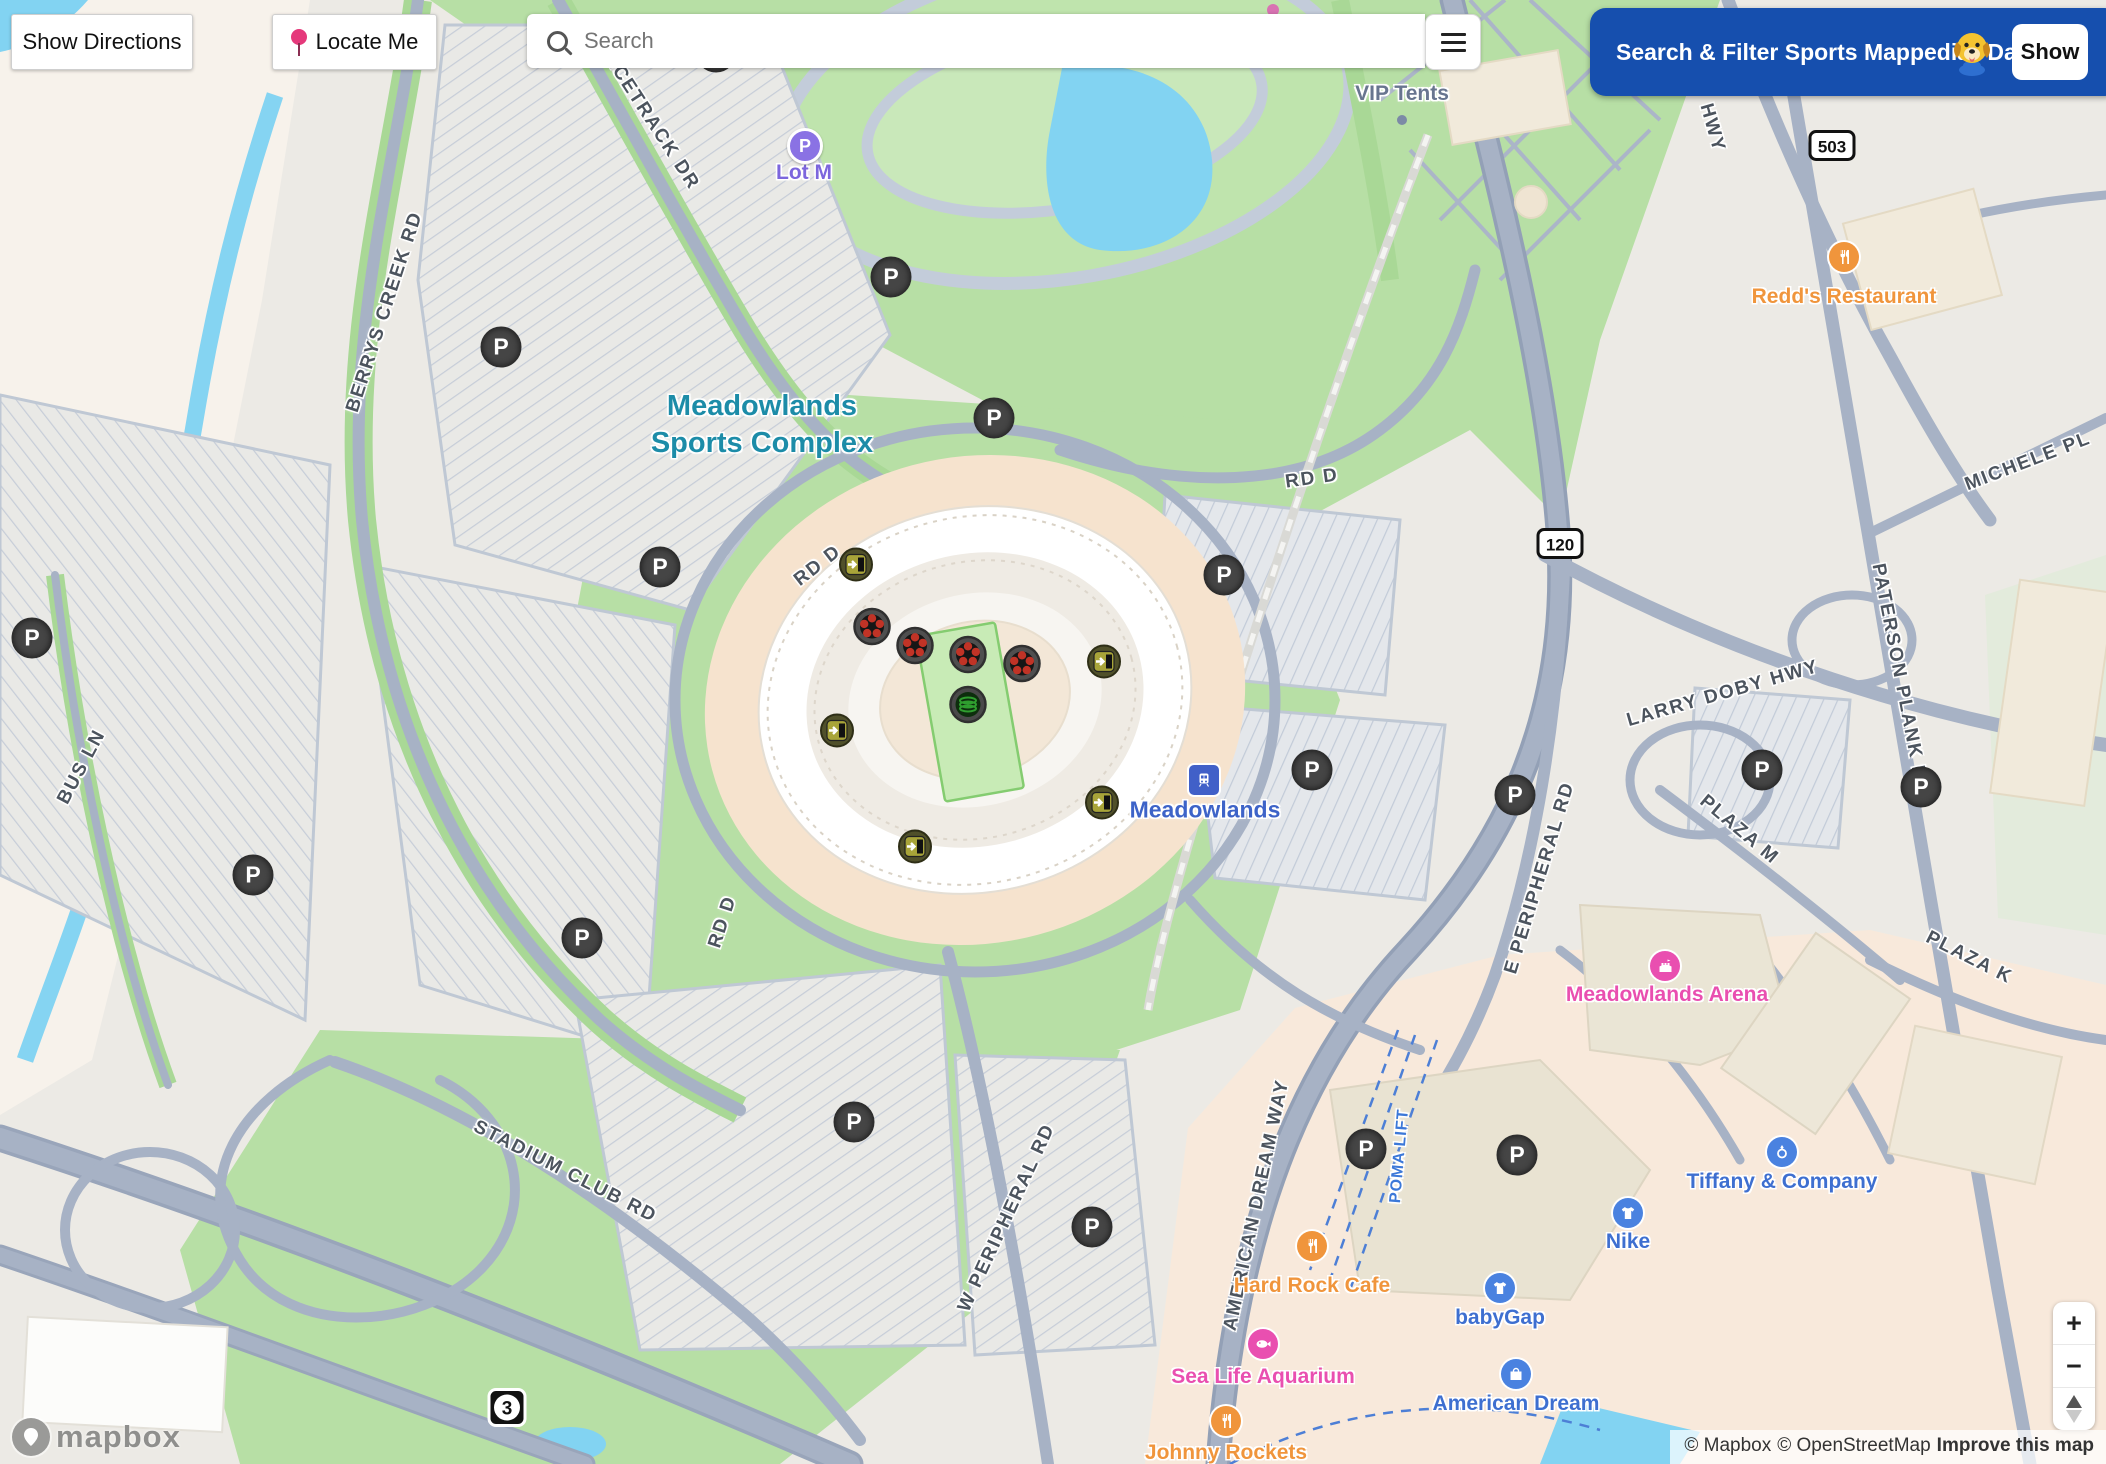 The width and height of the screenshot is (2106, 1464). I want to click on banner-show-button: Show, so click(2050, 52).